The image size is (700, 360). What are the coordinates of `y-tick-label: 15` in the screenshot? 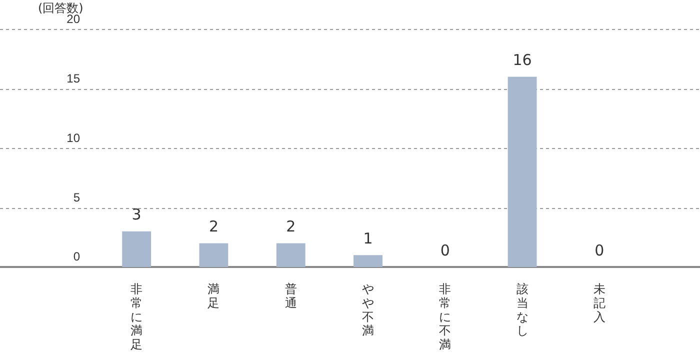 It's located at (73, 78).